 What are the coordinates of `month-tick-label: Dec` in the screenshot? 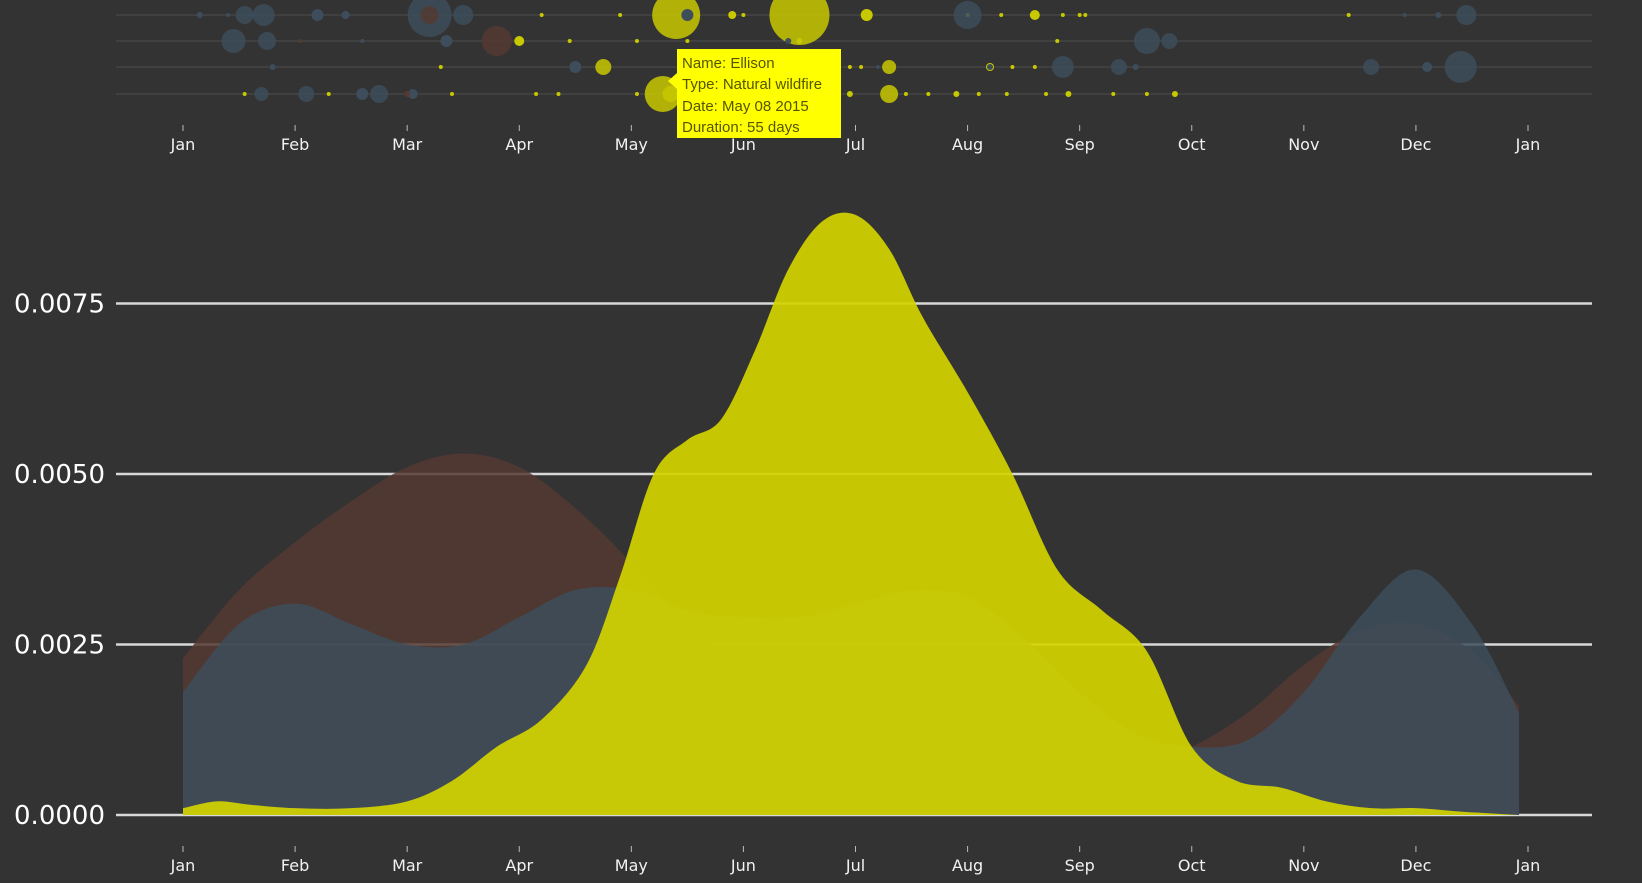 It's located at (1415, 865).